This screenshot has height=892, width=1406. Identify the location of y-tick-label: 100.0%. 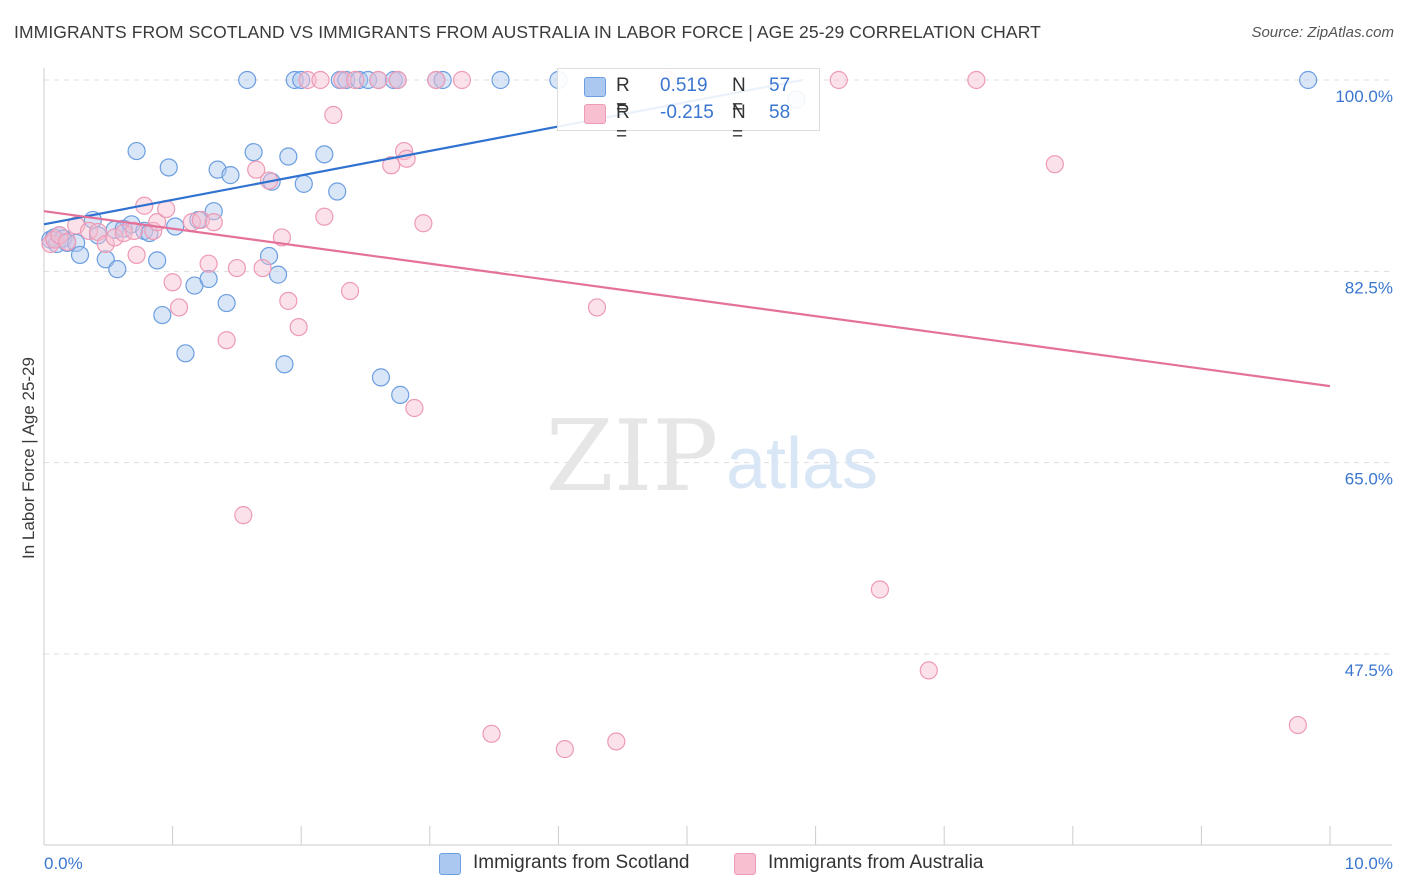
(1364, 96).